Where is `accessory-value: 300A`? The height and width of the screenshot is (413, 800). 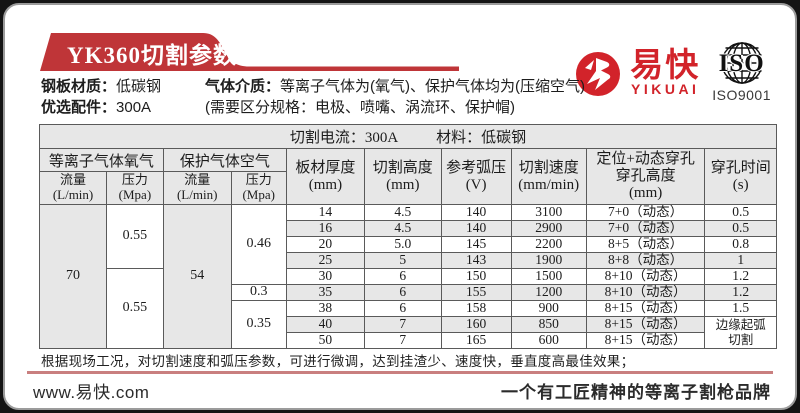
accessory-value: 300A is located at coordinates (134, 107).